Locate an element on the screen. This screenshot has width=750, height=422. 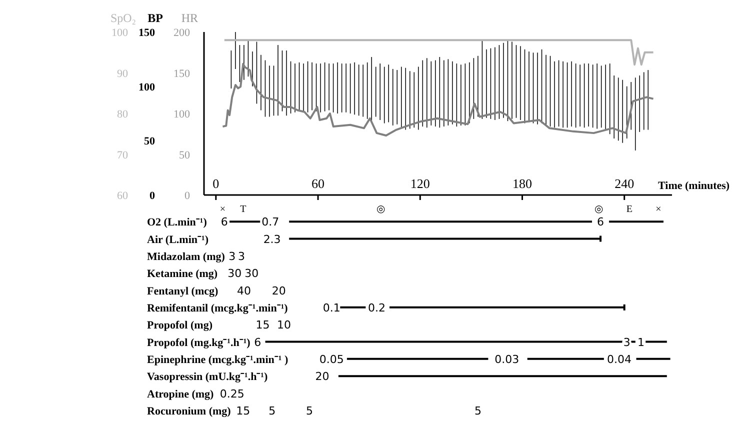
text: 0.25 is located at coordinates (232, 393).